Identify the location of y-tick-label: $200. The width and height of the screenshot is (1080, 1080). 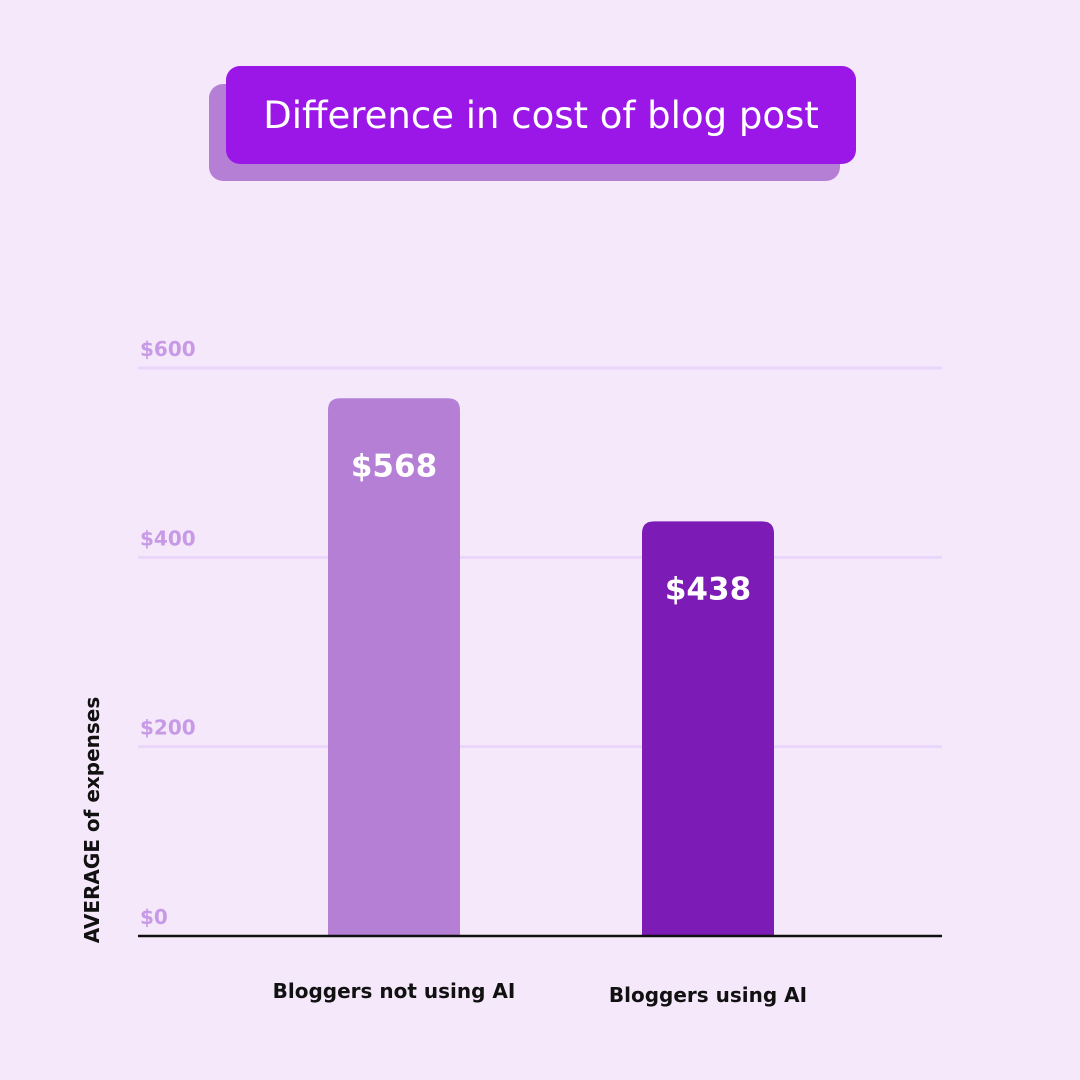
(168, 728).